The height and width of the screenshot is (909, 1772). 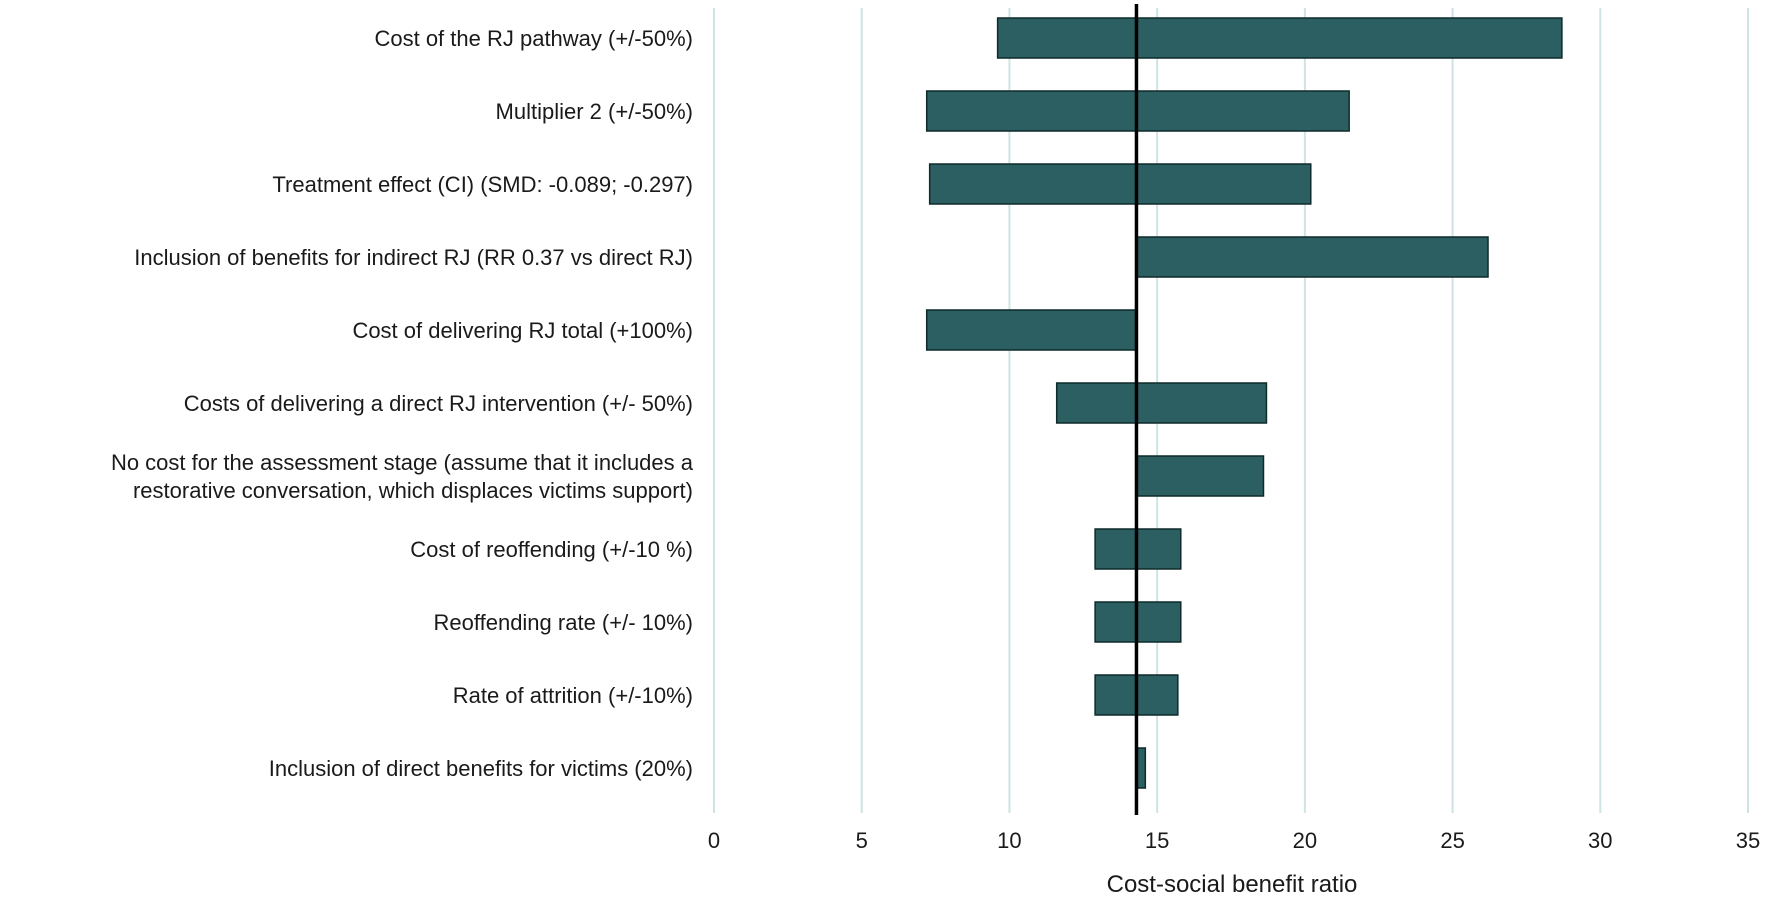 I want to click on category-label-4: Cost of delivering RJ total (+100%), so click(x=522, y=330).